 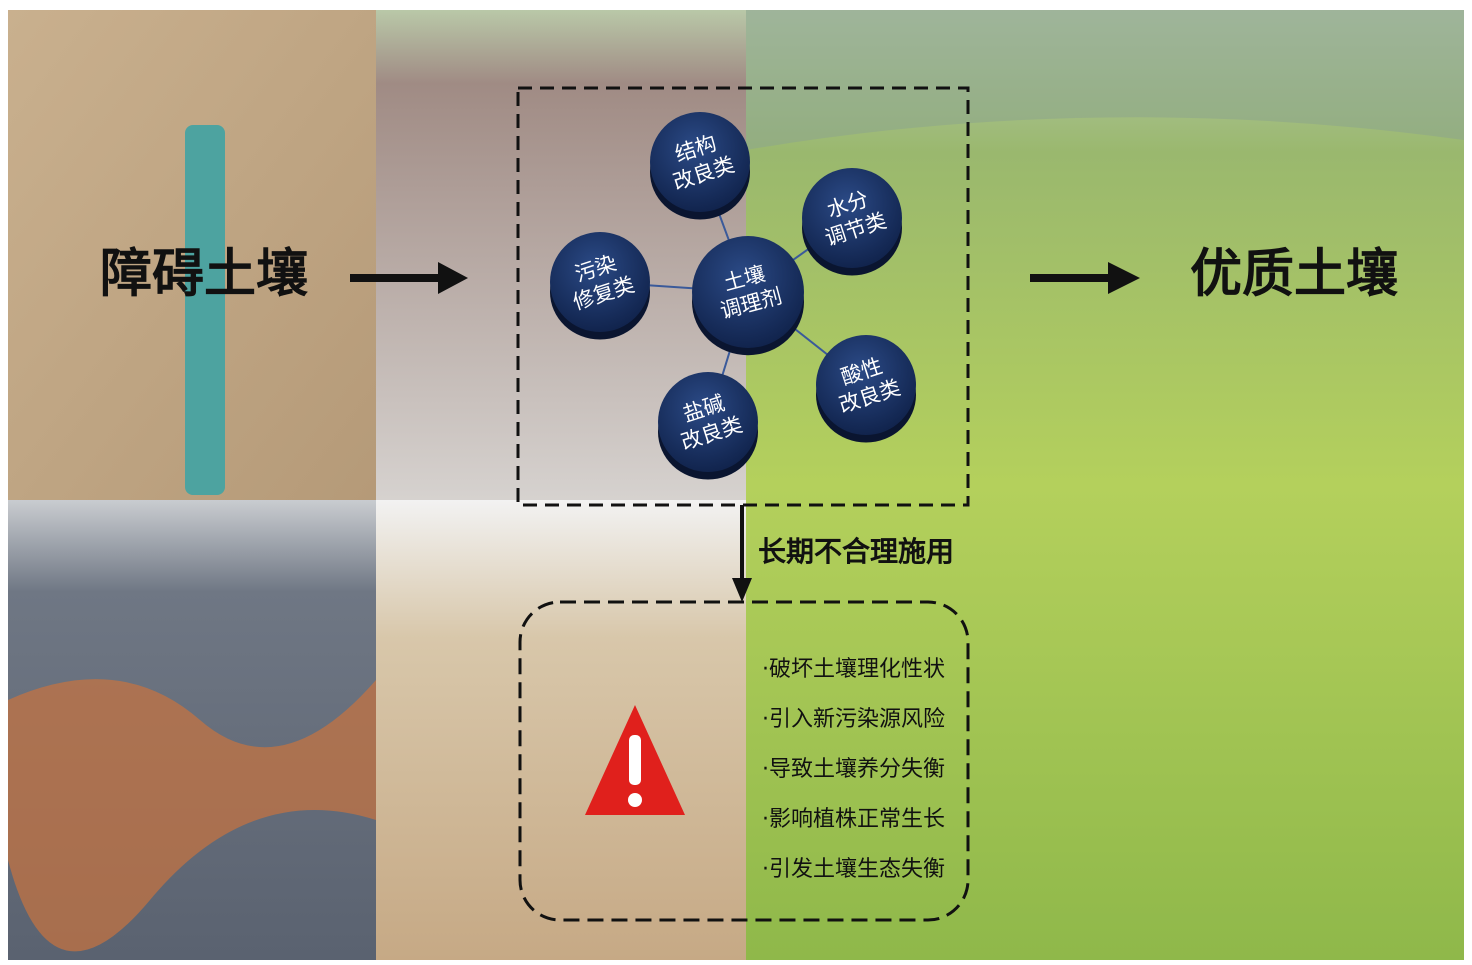 I want to click on effect-item: ·导致土壤养分失衡, so click(x=853, y=769).